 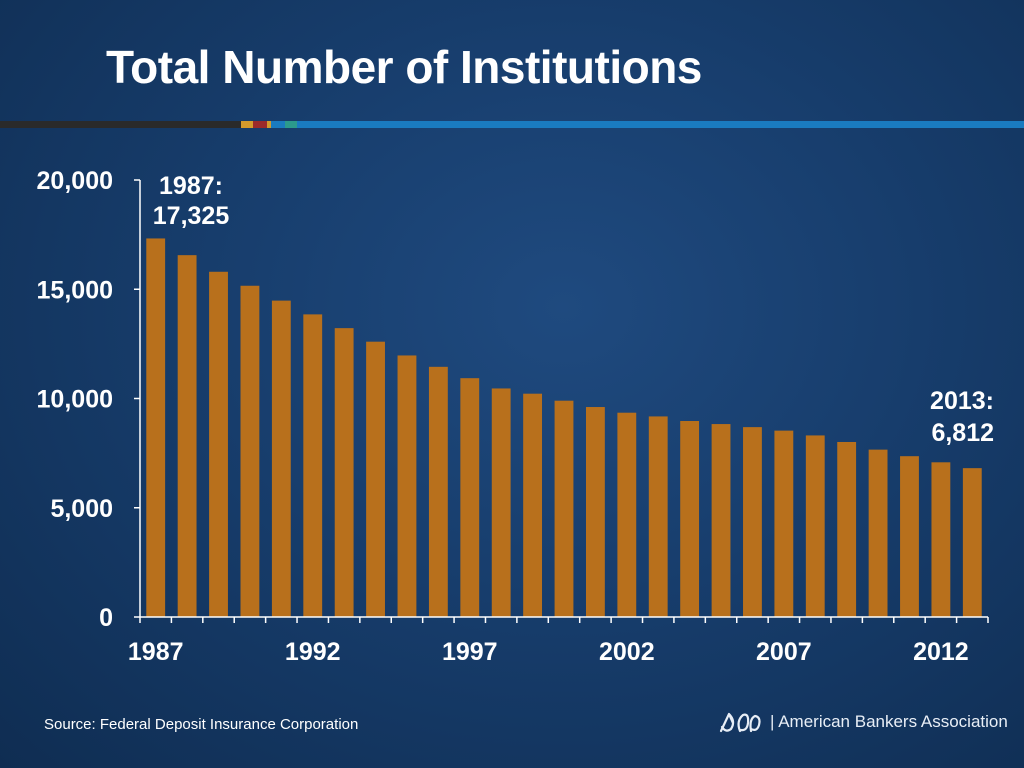 What do you see at coordinates (291, 124) in the screenshot?
I see `divider-teal-segment` at bounding box center [291, 124].